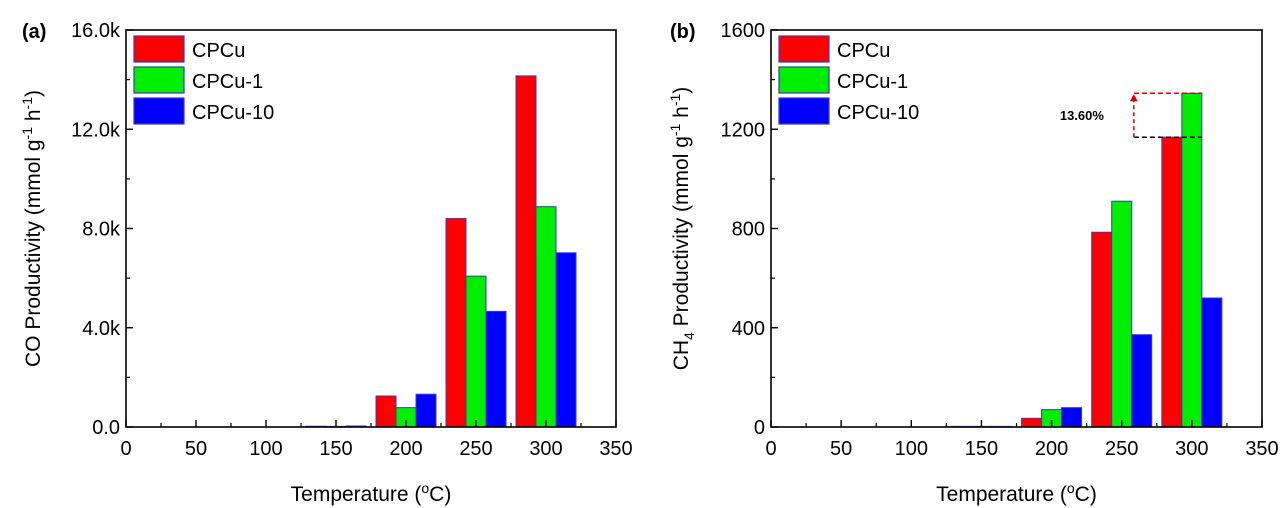 The width and height of the screenshot is (1282, 508). I want to click on y-tick-label: 1600, so click(743, 31).